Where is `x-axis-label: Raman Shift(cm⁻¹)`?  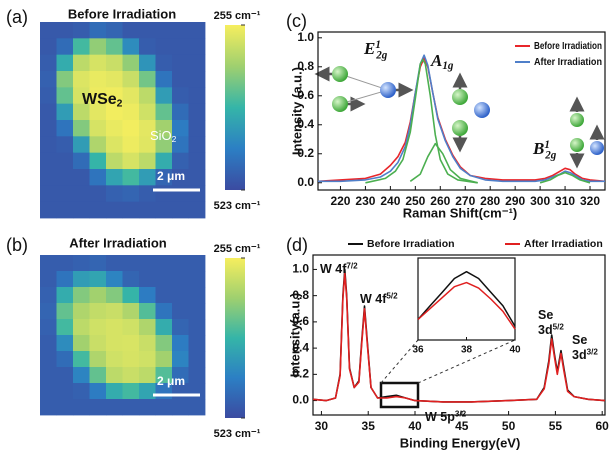 x-axis-label: Raman Shift(cm⁻¹) is located at coordinates (460, 212).